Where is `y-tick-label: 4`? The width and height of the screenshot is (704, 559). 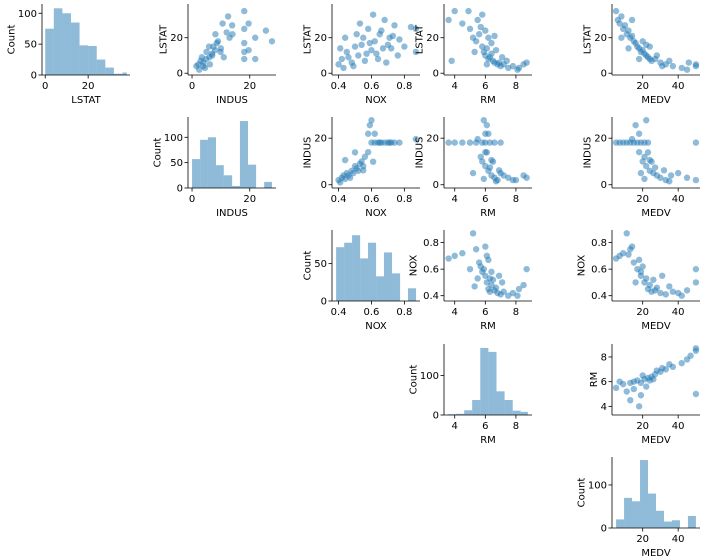 y-tick-label: 4 is located at coordinates (604, 407).